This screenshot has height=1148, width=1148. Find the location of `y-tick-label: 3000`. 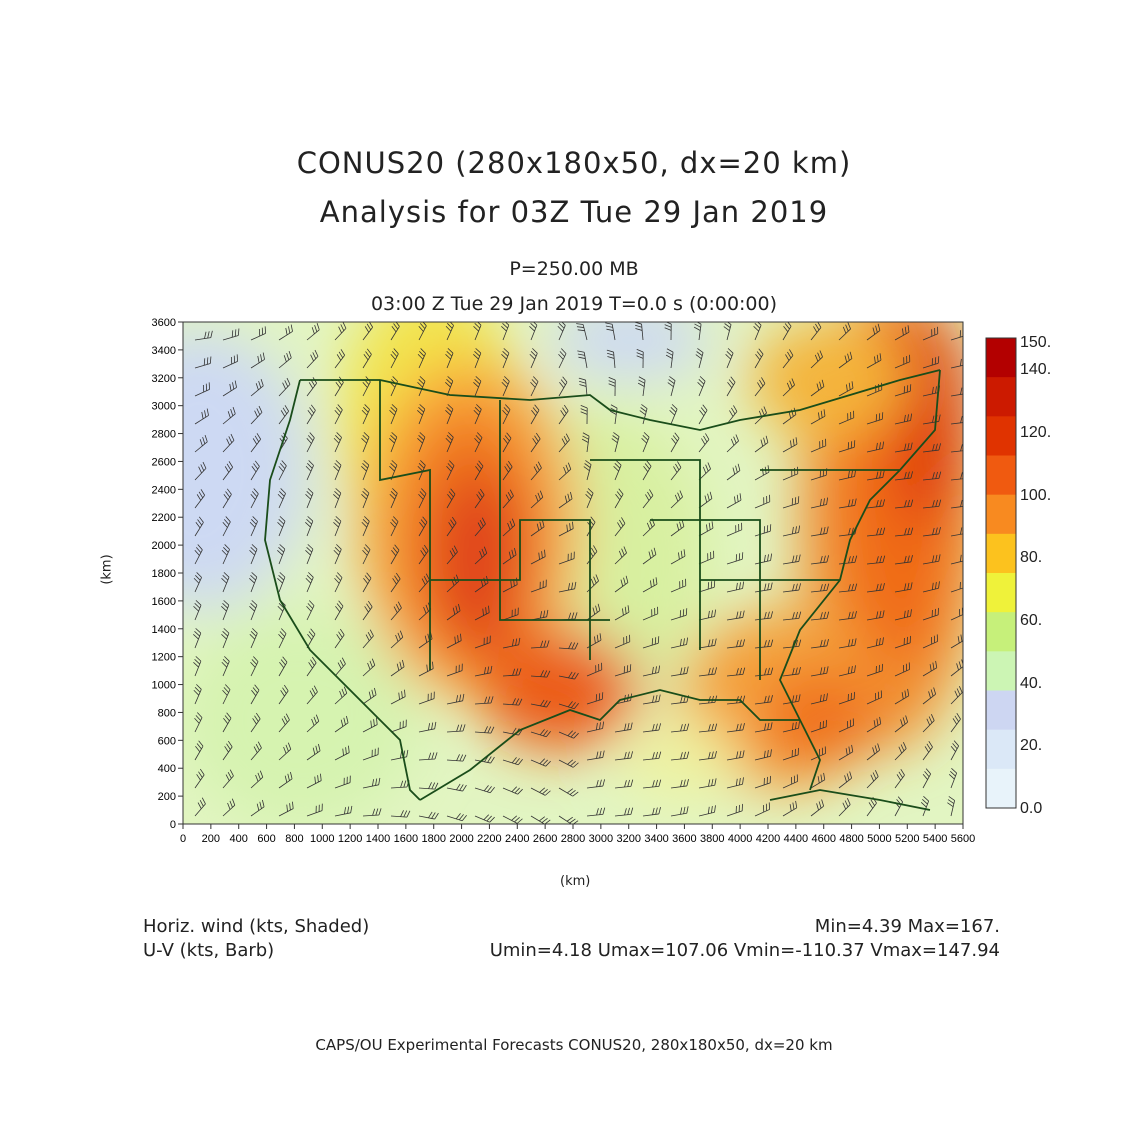

y-tick-label: 3000 is located at coordinates (164, 407).